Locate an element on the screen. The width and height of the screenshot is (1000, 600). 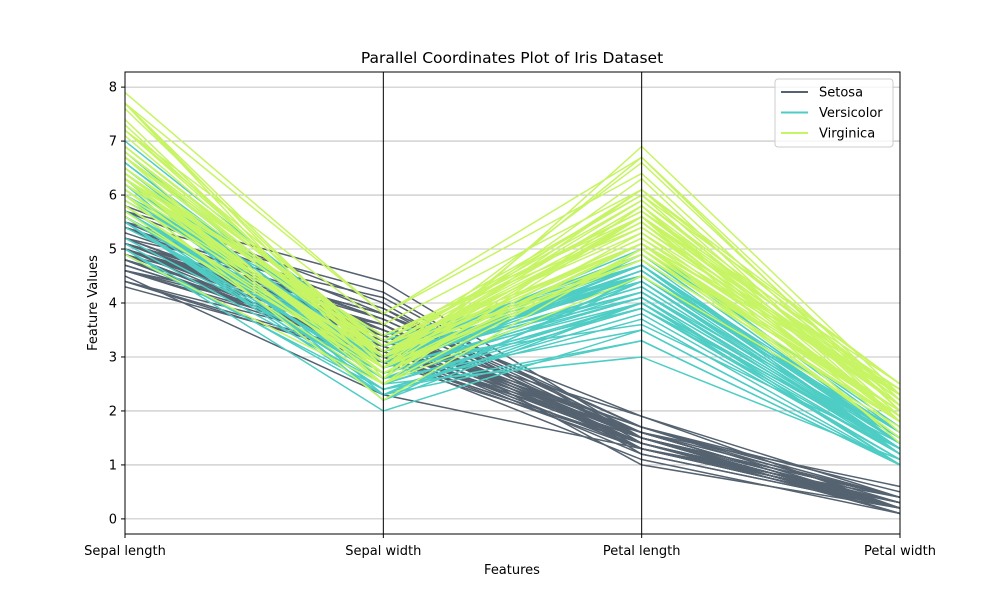
y-tick-label: 4 is located at coordinates (113, 304).